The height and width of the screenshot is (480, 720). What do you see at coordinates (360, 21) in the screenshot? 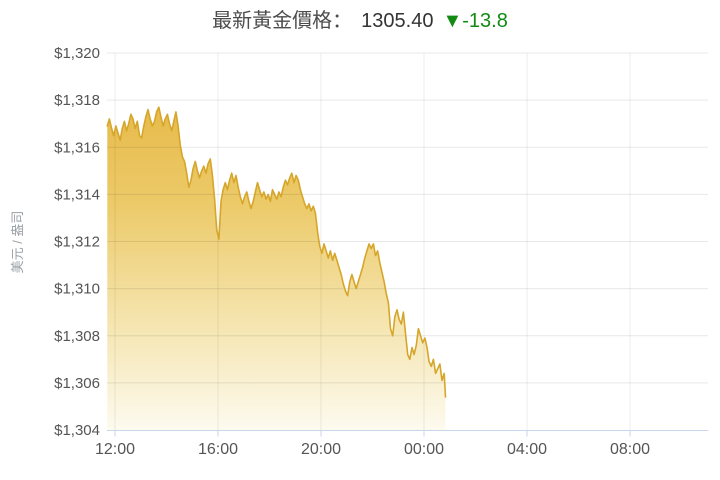
I see `chart-header: 最新黃金價格： 1305.40 ▼-13.8` at bounding box center [360, 21].